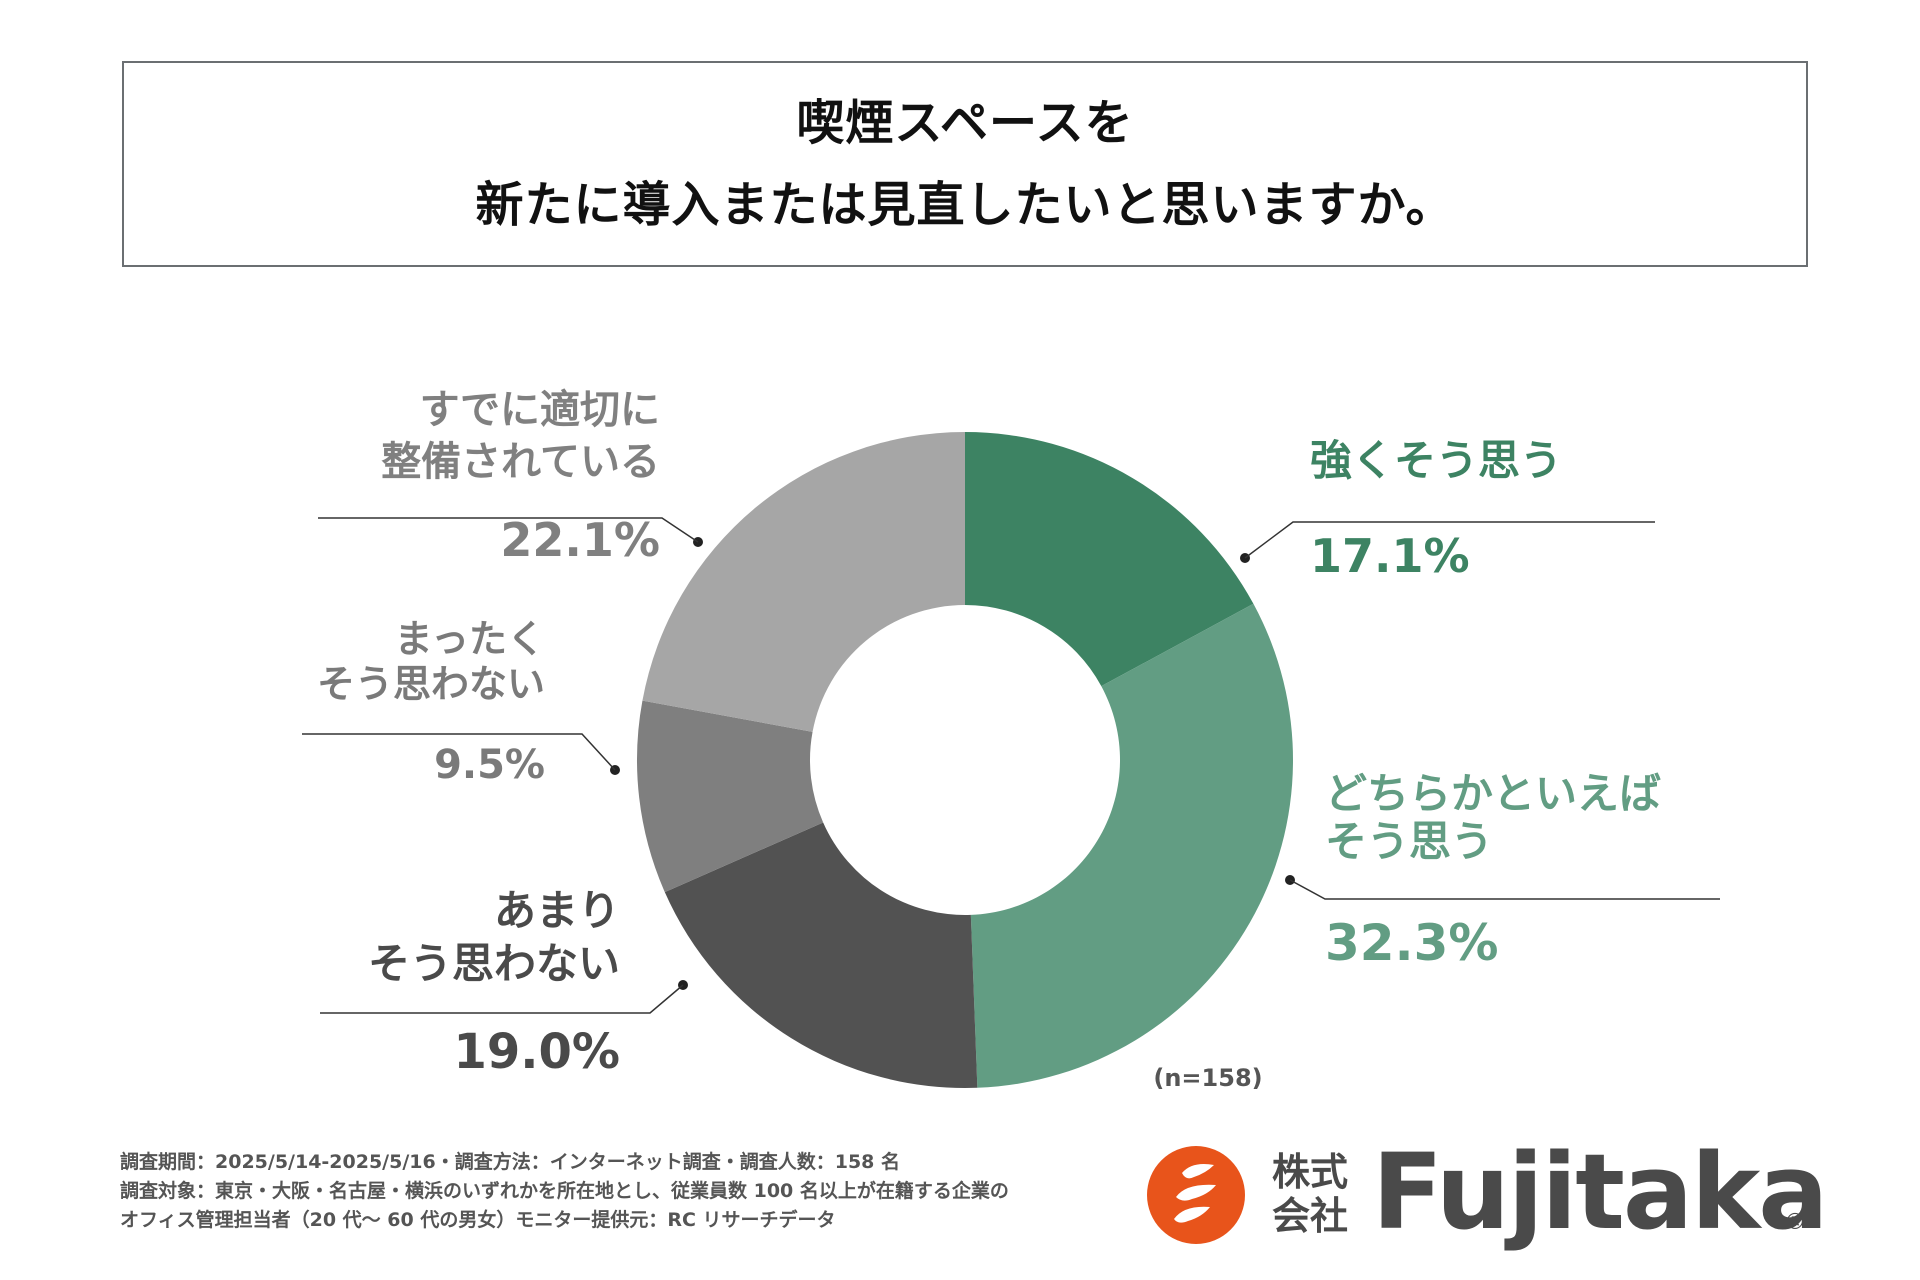 The width and height of the screenshot is (1920, 1280). I want to click on category-label-already-adequate-2: 整備されている, so click(520, 462).